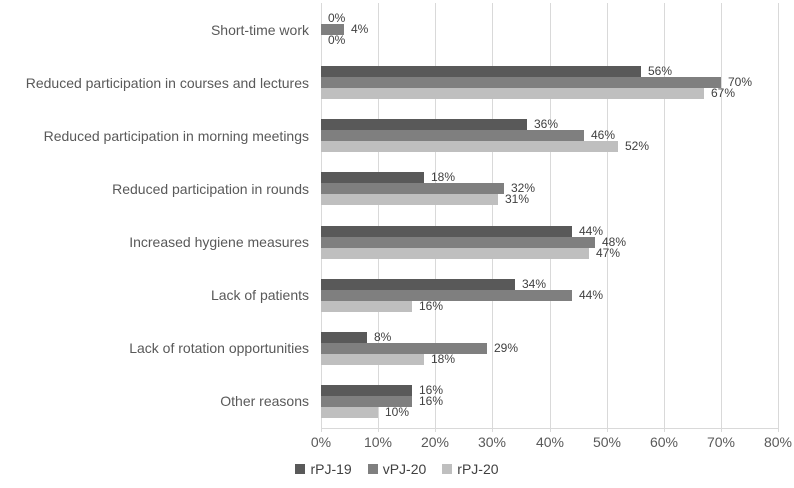  I want to click on x-axis-tick-label: 0%, so click(321, 442).